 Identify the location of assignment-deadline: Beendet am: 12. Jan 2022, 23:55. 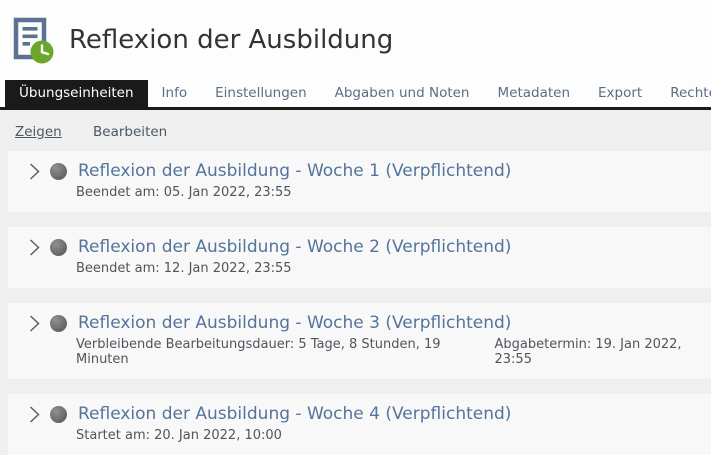
(184, 268).